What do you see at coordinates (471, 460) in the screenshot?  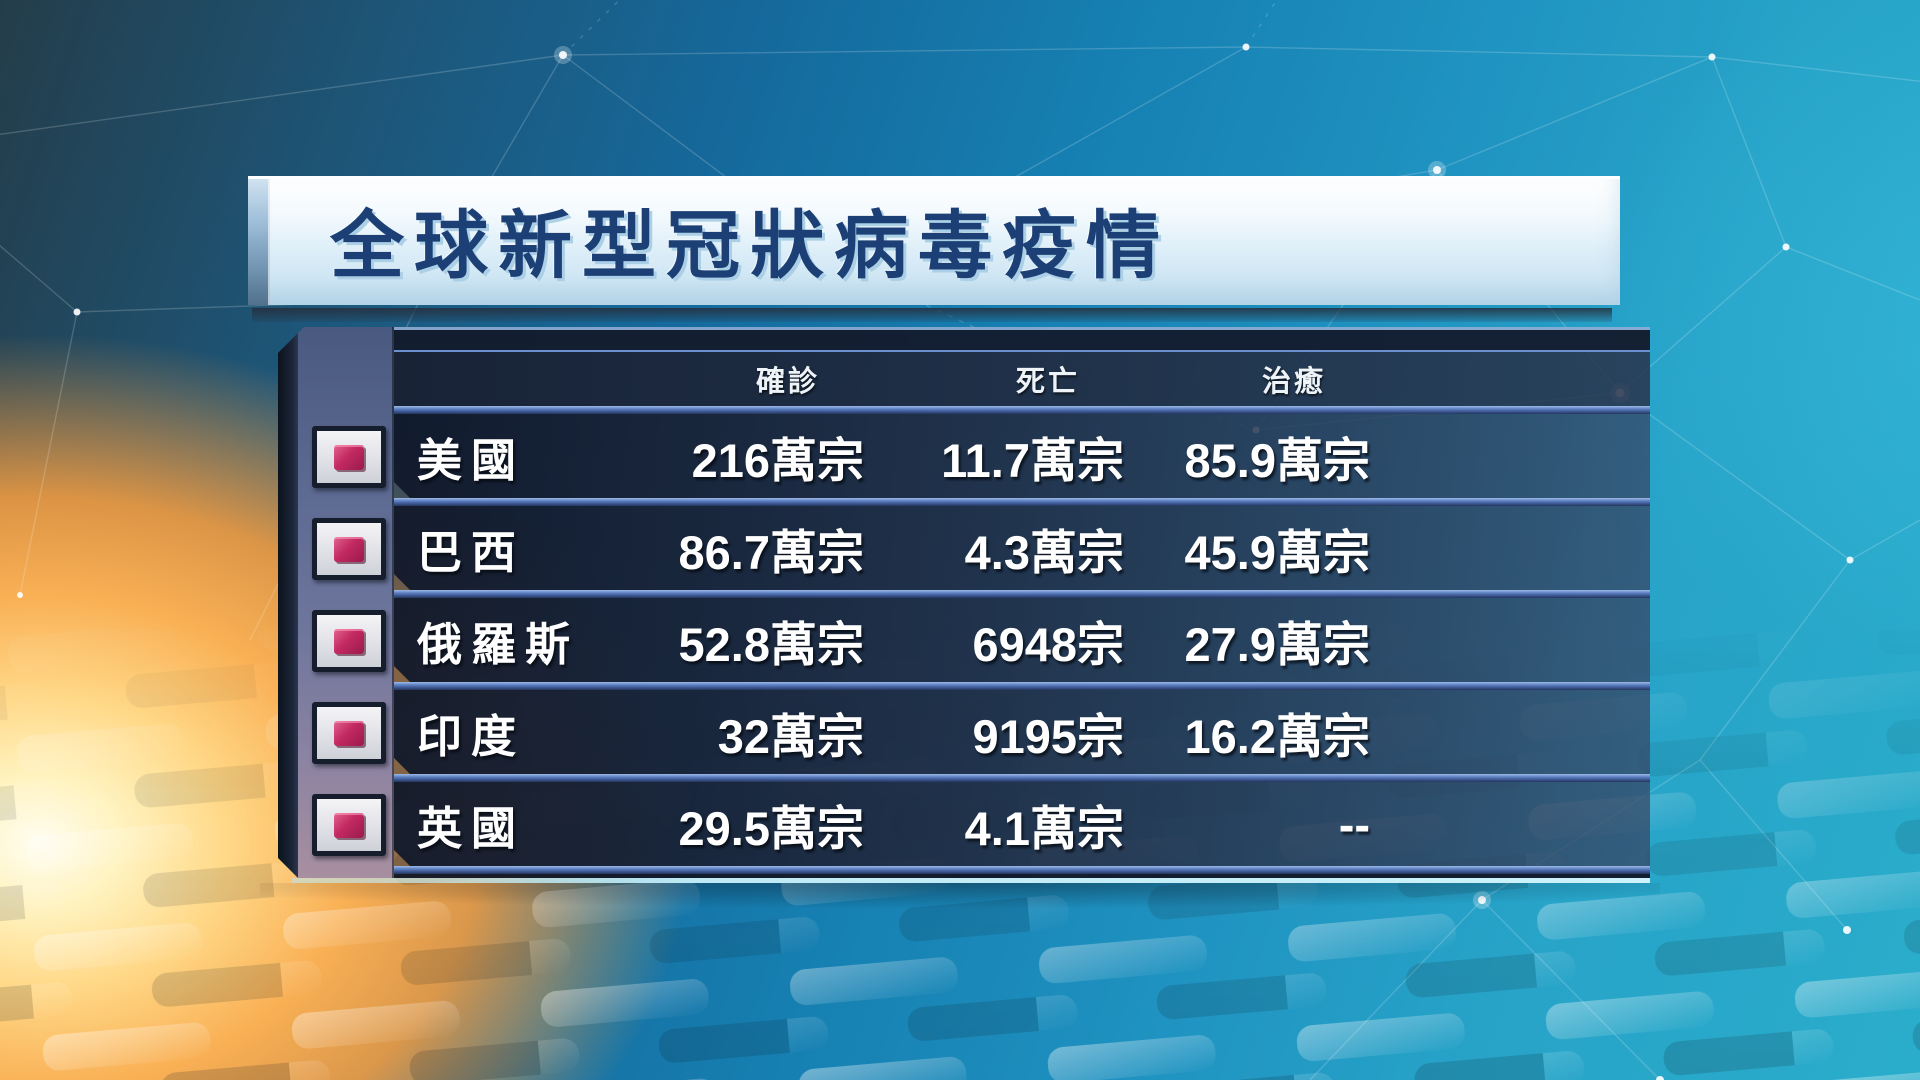 I see `country-name: 美國` at bounding box center [471, 460].